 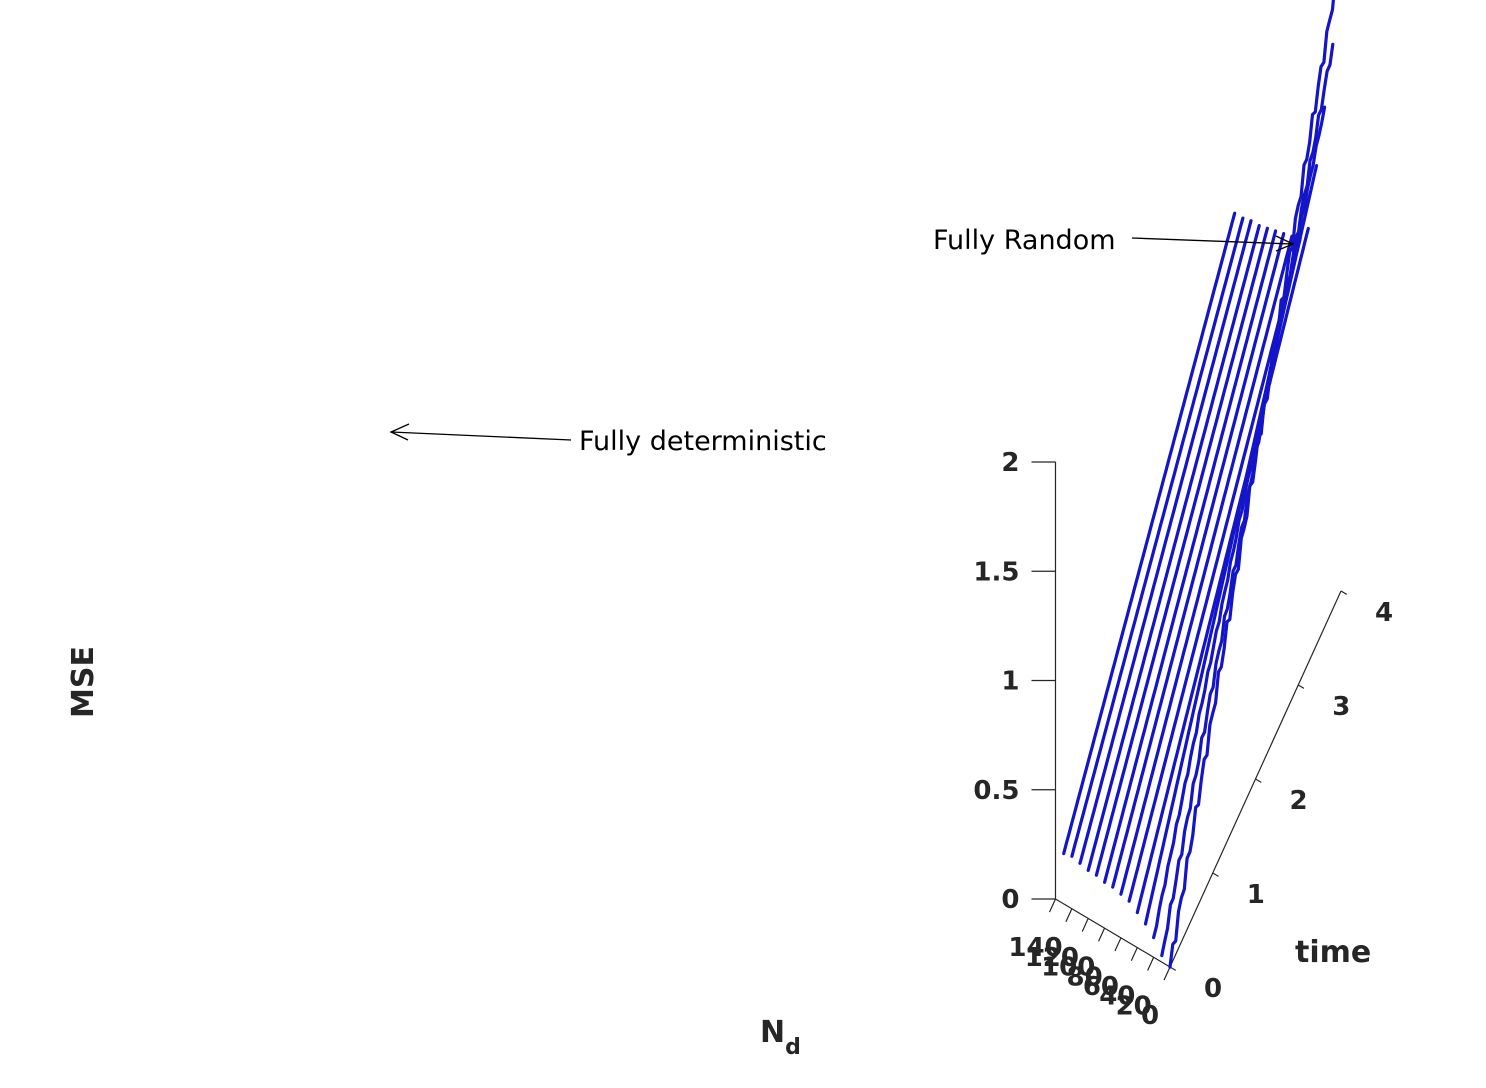 What do you see at coordinates (1213, 989) in the screenshot?
I see `y-tick-label: 0` at bounding box center [1213, 989].